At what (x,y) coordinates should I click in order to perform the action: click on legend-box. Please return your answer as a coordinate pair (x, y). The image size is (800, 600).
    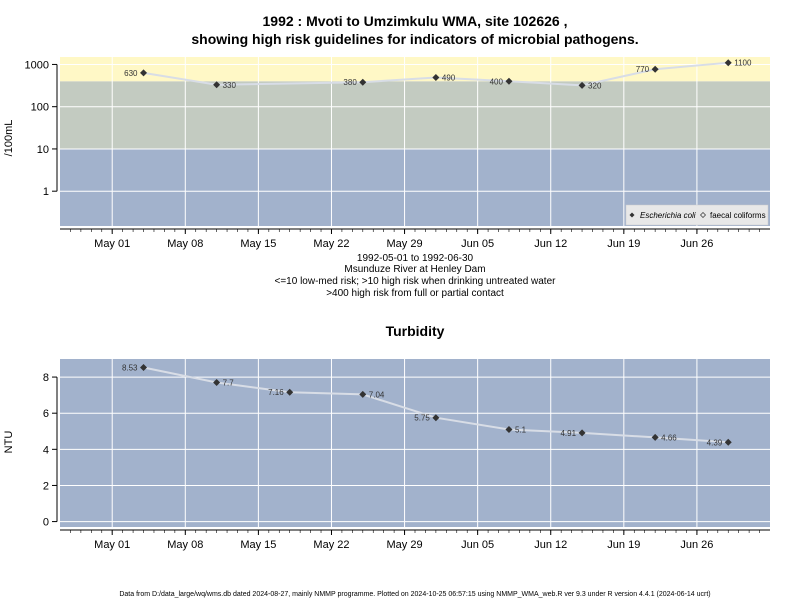
    Looking at the image, I should click on (697, 215).